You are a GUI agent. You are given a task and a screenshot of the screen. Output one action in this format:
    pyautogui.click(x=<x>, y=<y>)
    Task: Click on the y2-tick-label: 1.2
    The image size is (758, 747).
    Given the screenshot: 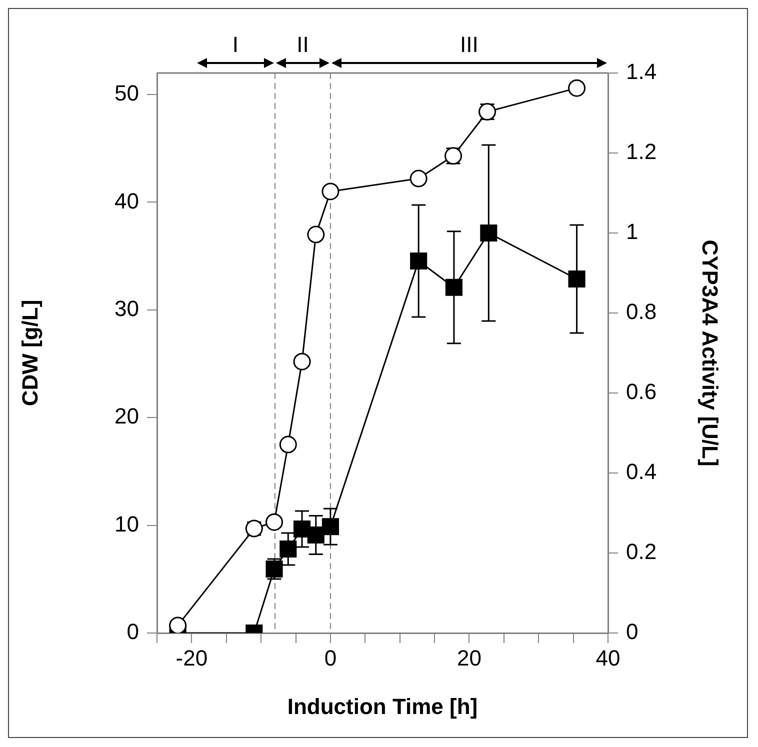 What is the action you would take?
    pyautogui.click(x=641, y=151)
    